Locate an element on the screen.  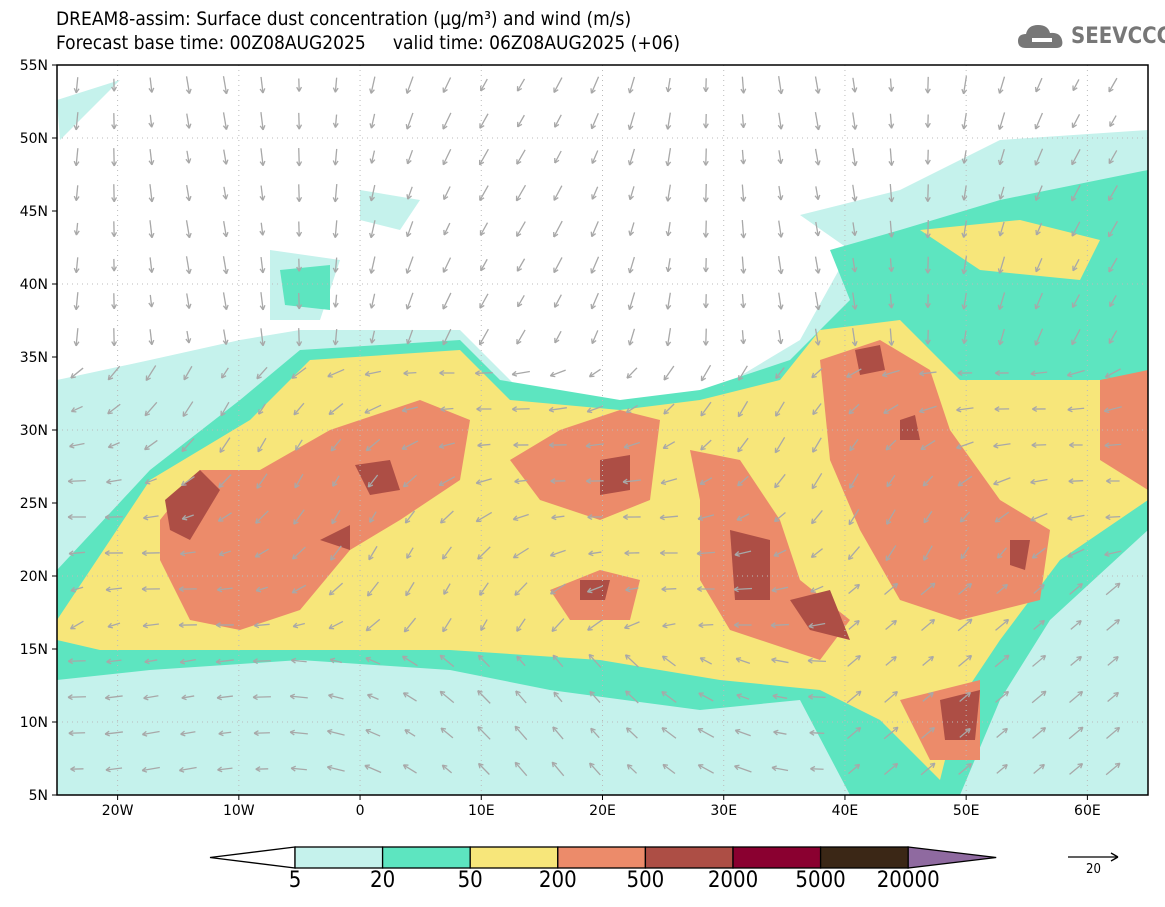
colorbar-swatch is located at coordinates (777, 857).